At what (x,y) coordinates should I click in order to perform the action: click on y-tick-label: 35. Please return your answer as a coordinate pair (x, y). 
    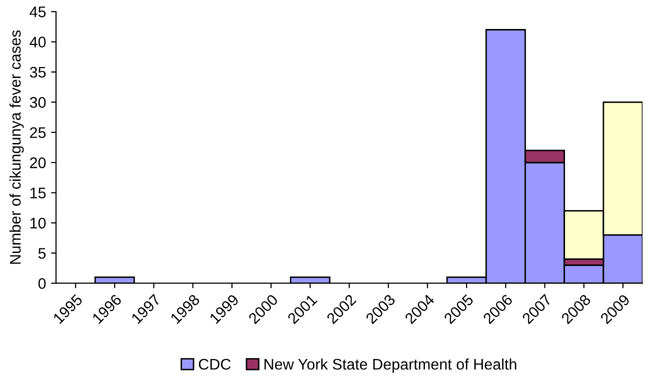
    Looking at the image, I should click on (38, 72).